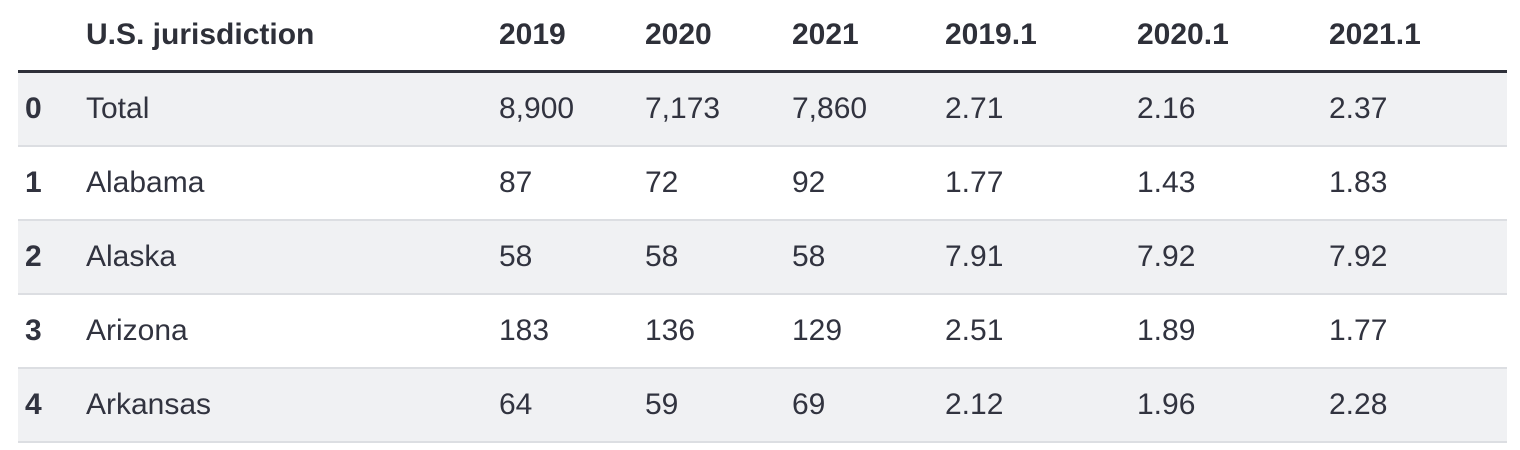 This screenshot has width=1520, height=450. I want to click on column-header-2021: 2021, so click(866, 36).